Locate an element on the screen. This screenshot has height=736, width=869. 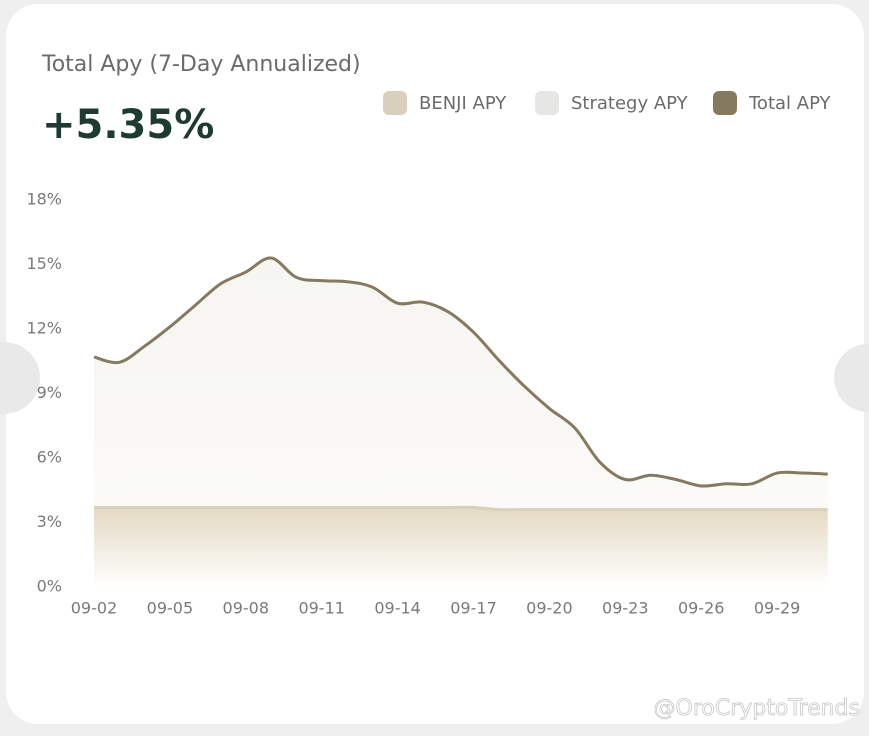
x-tick-label: 09-14 is located at coordinates (397, 608).